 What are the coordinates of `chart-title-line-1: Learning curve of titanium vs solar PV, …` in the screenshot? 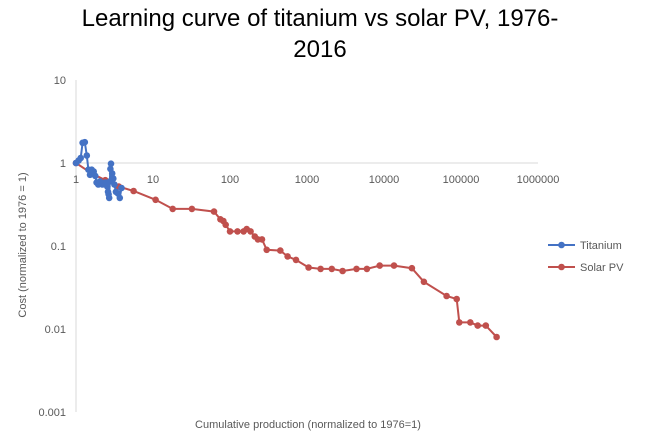 It's located at (320, 18).